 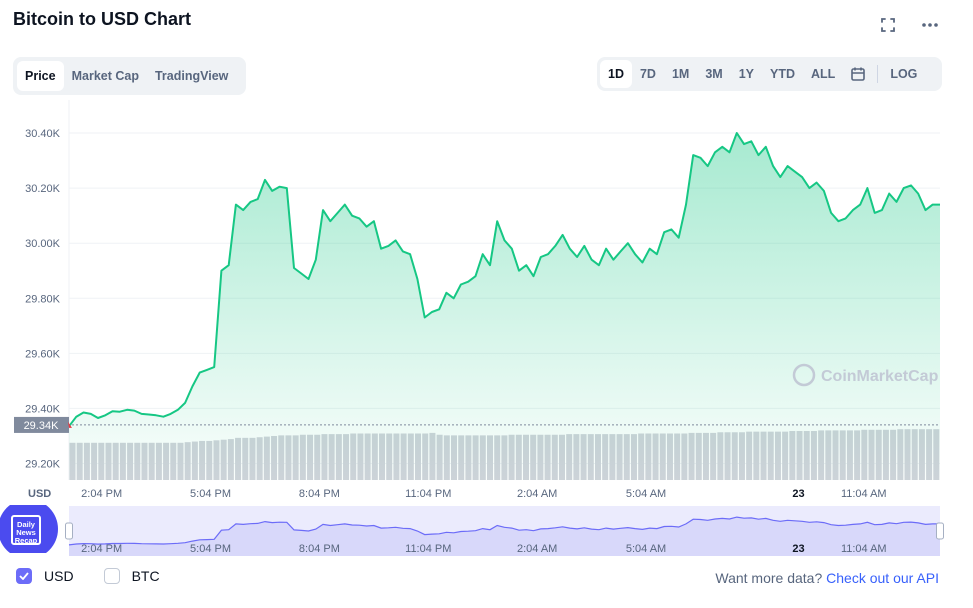 I want to click on news-badge: Daily News Recap, so click(x=30, y=529).